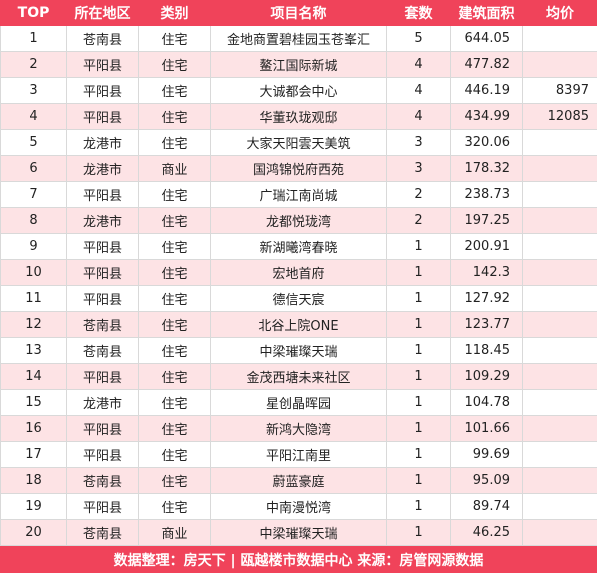  I want to click on cell-area: 95.09, so click(486, 480).